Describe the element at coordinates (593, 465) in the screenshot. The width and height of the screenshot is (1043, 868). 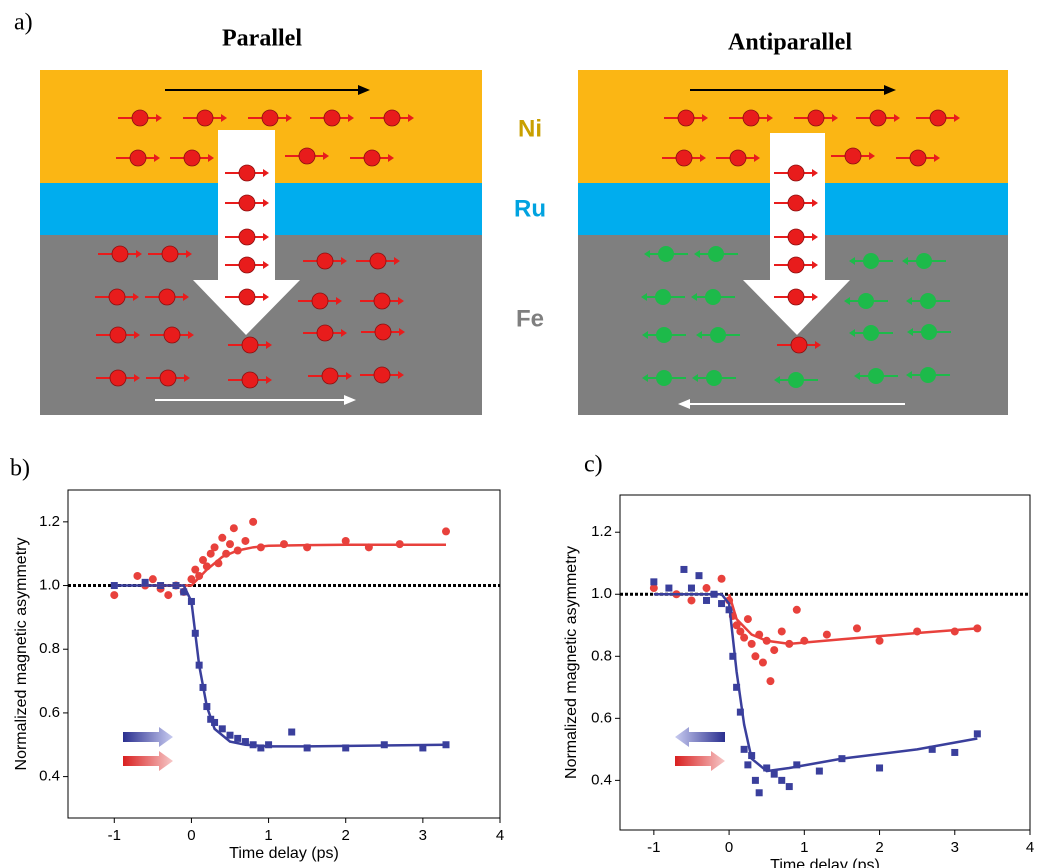
I see `panel-label: c)` at that location.